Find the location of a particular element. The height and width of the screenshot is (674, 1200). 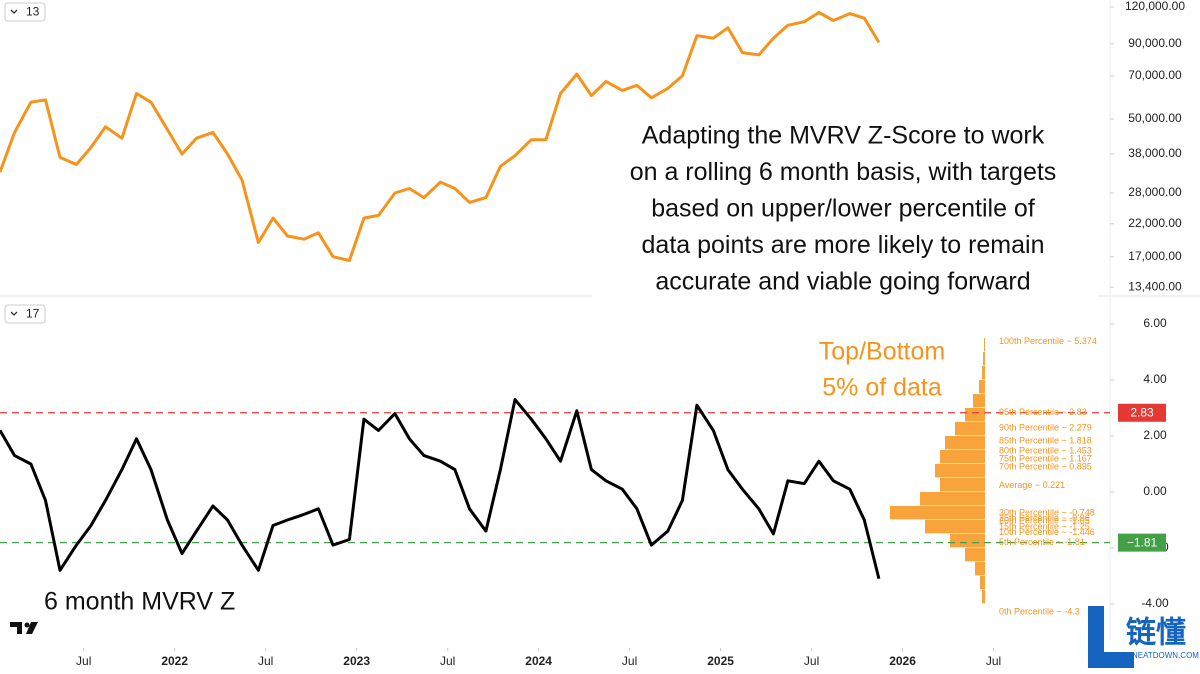

y-tick-label: 70,000.00 is located at coordinates (1155, 75).